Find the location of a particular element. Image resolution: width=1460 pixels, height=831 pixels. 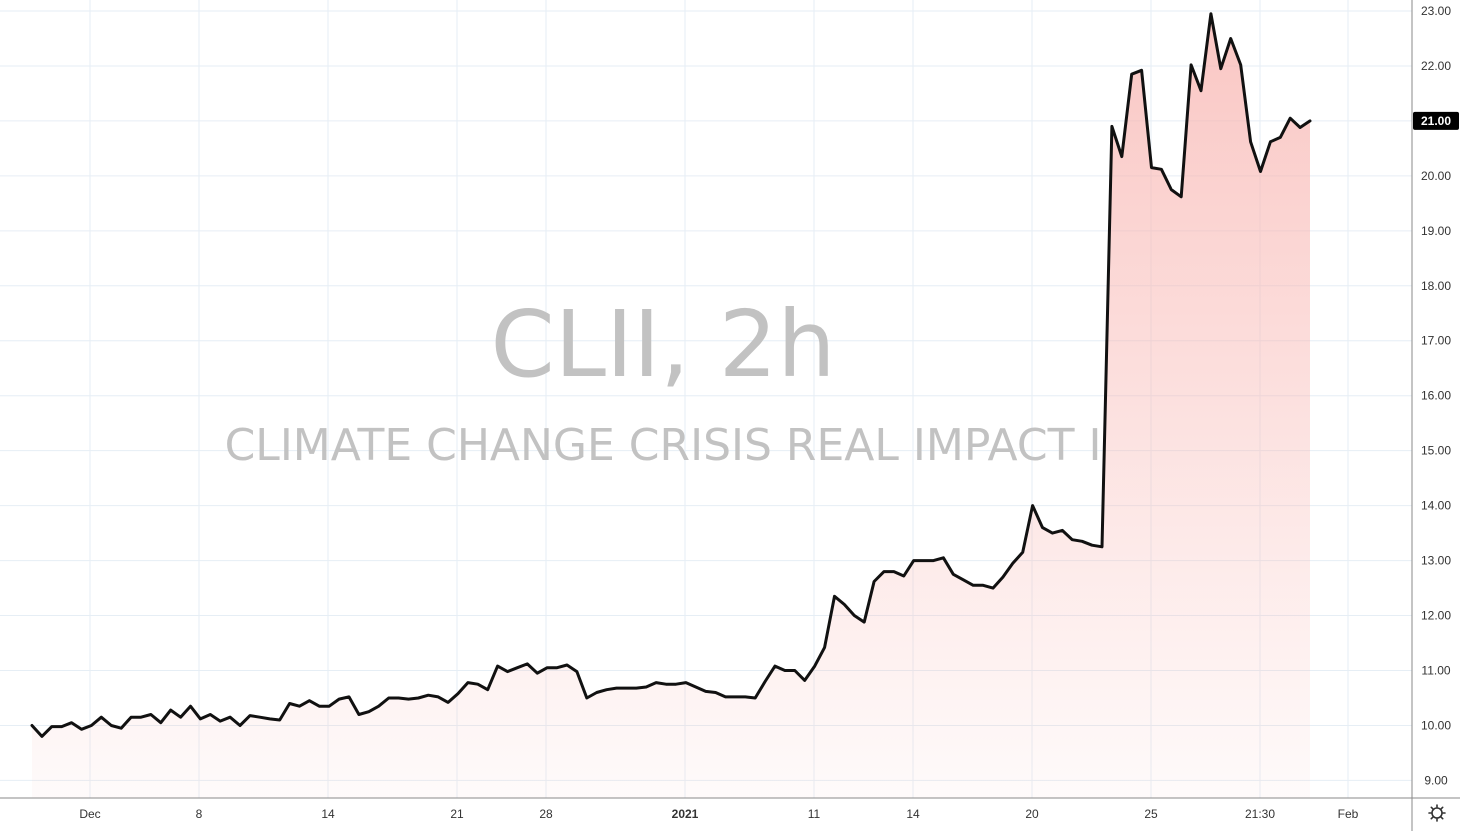

x-tick-label: 11 is located at coordinates (814, 814).